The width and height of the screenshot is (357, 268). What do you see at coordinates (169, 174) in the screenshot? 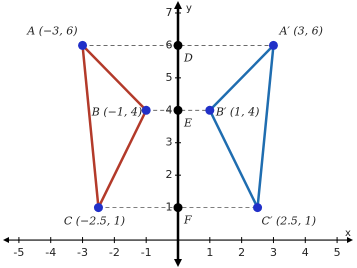
I see `y-tick-label: 2` at bounding box center [169, 174].